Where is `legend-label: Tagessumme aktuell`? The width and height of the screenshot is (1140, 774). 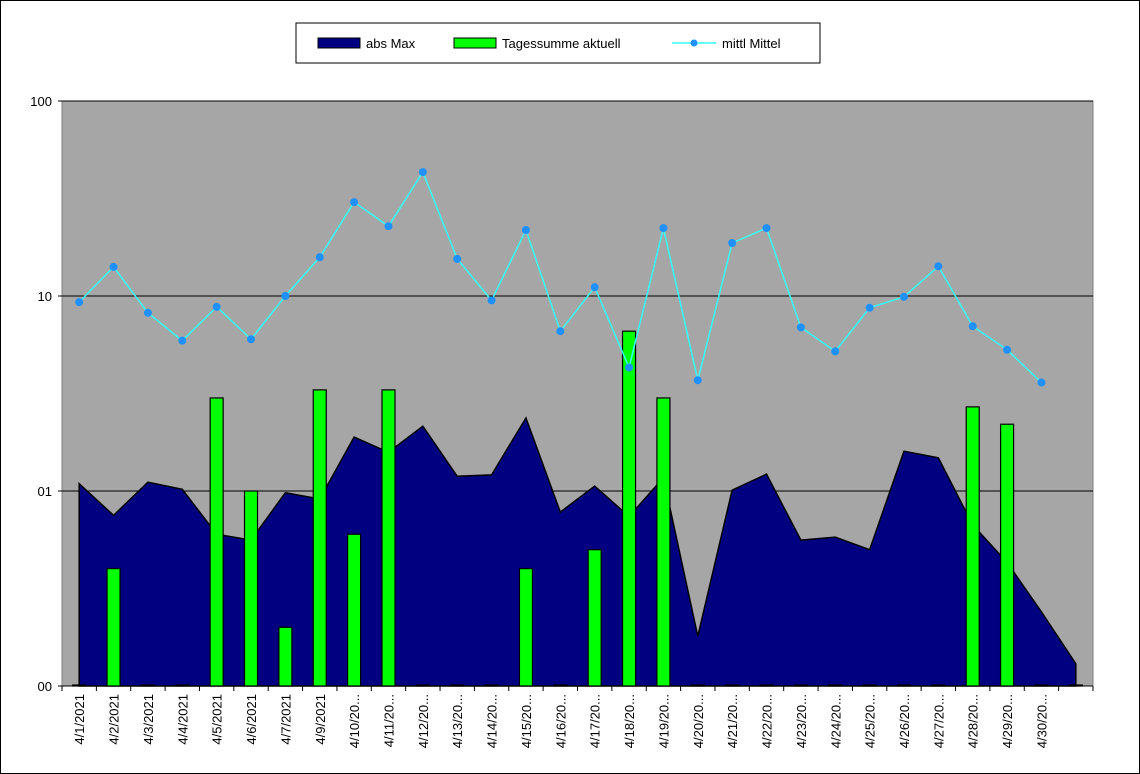 legend-label: Tagessumme aktuell is located at coordinates (561, 43).